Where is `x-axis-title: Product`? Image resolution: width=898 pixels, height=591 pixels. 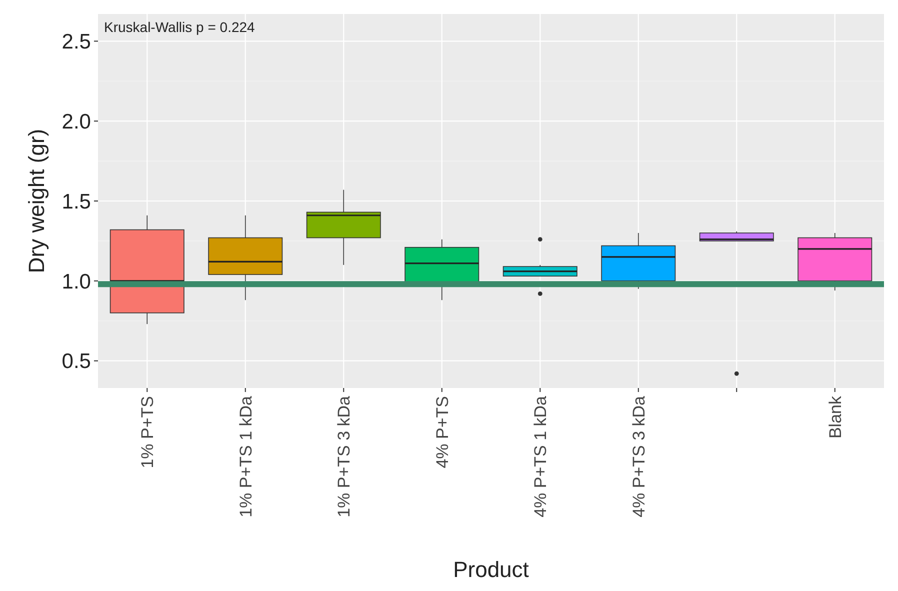
x-axis-title: Product is located at coordinates (491, 569).